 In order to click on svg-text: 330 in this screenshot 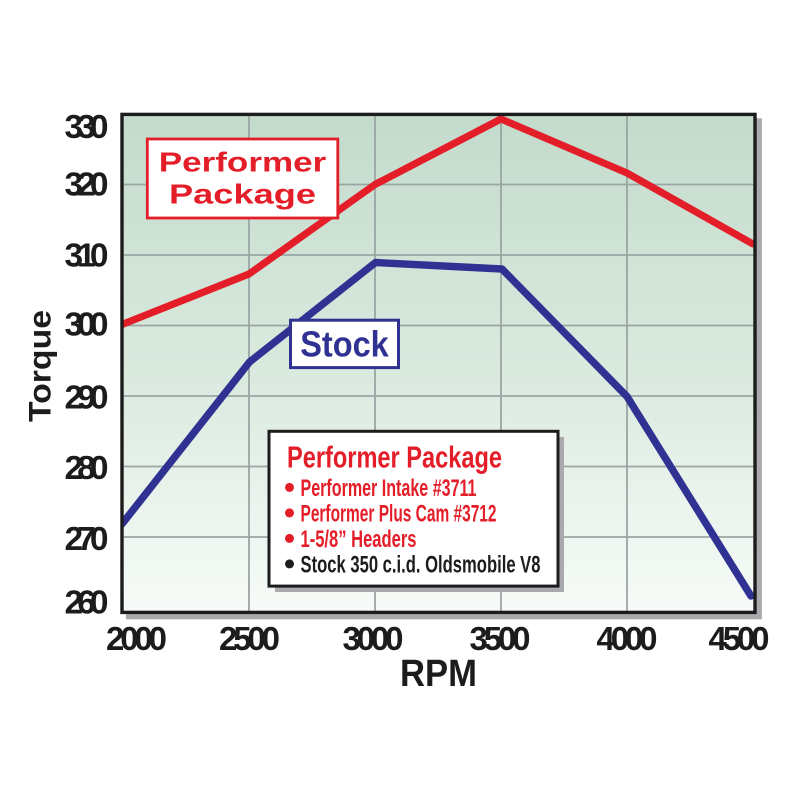, I will do `click(87, 127)`.